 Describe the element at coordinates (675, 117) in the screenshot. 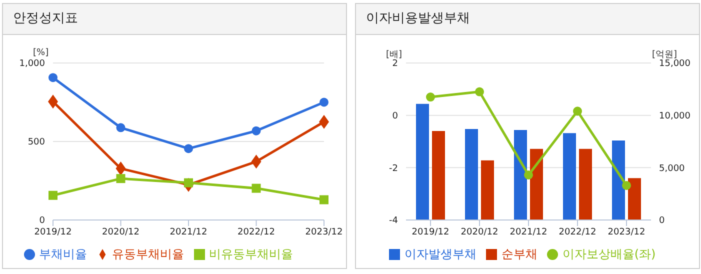

I see `y2-tick-label: 10,000` at that location.